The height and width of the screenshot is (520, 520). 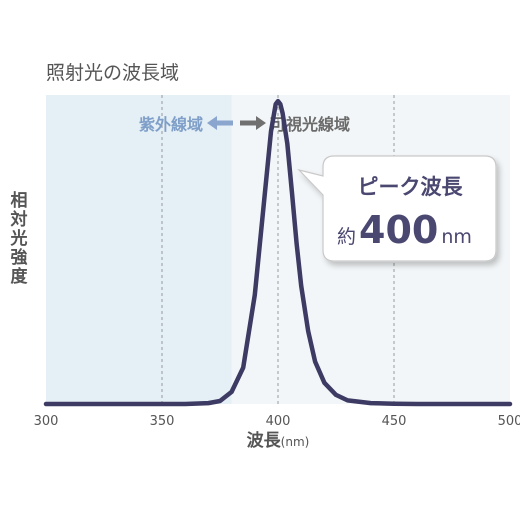 I want to click on x-tick-label-500: 500, so click(x=509, y=421).